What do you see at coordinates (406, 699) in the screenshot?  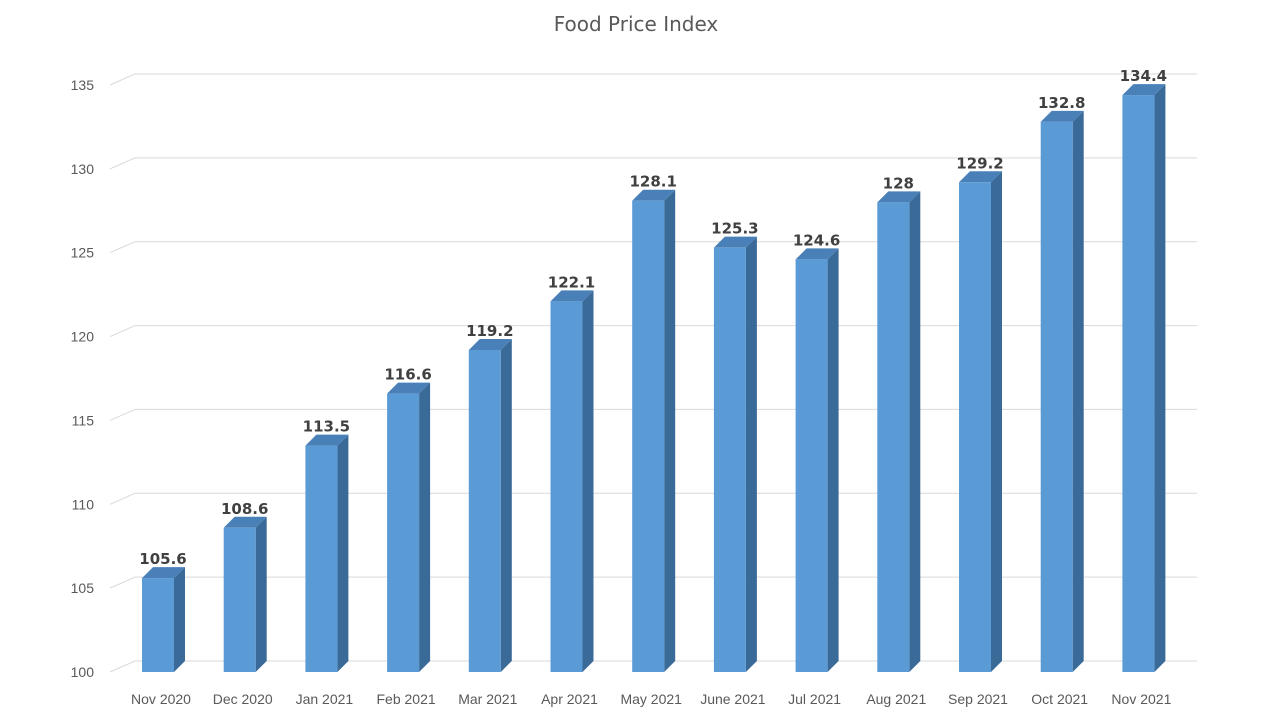 I see `x-tick-label: Feb 2021` at bounding box center [406, 699].